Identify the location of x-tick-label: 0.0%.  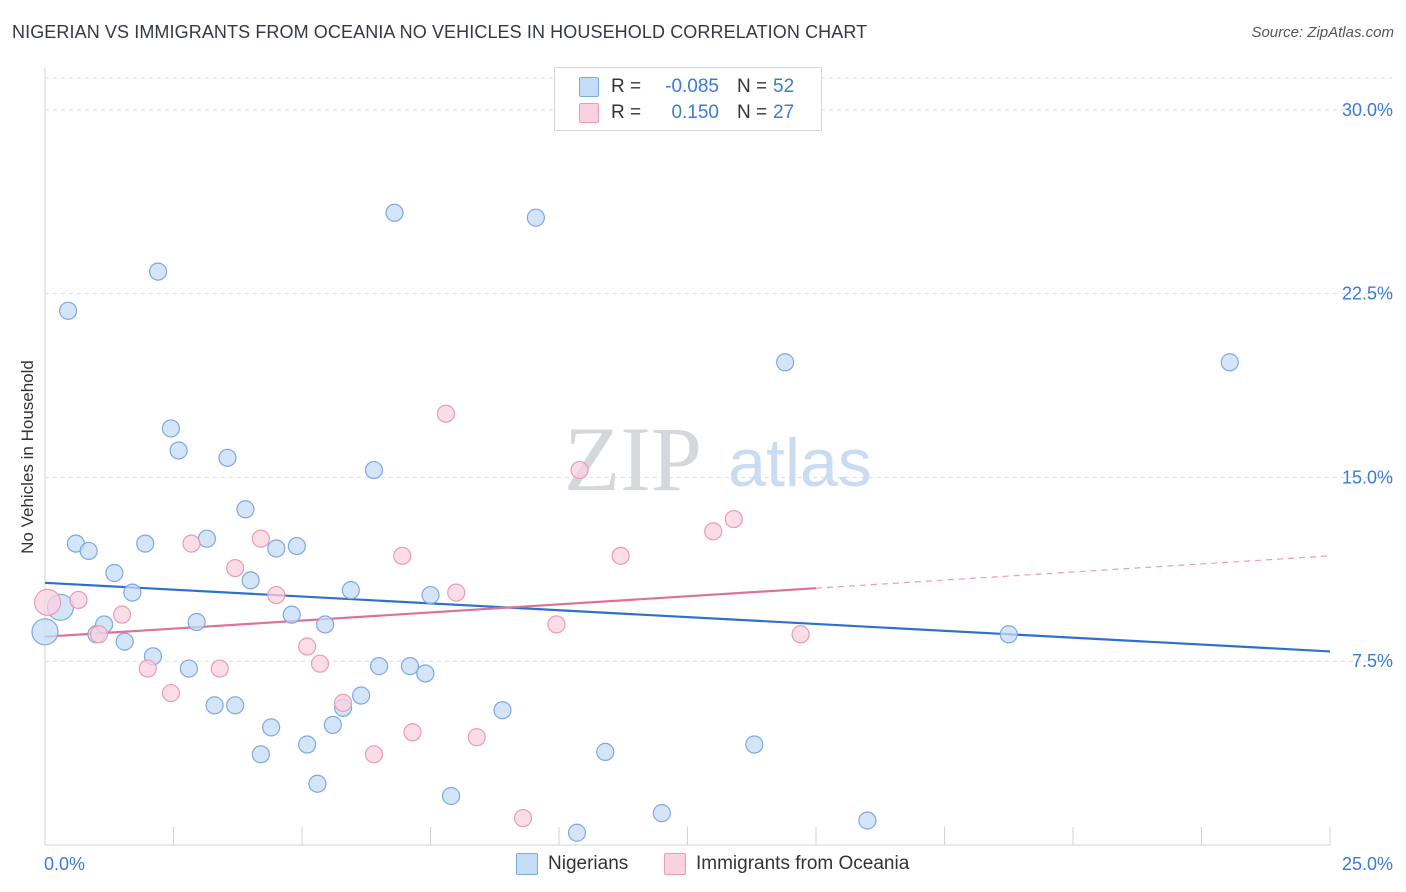
(64, 864).